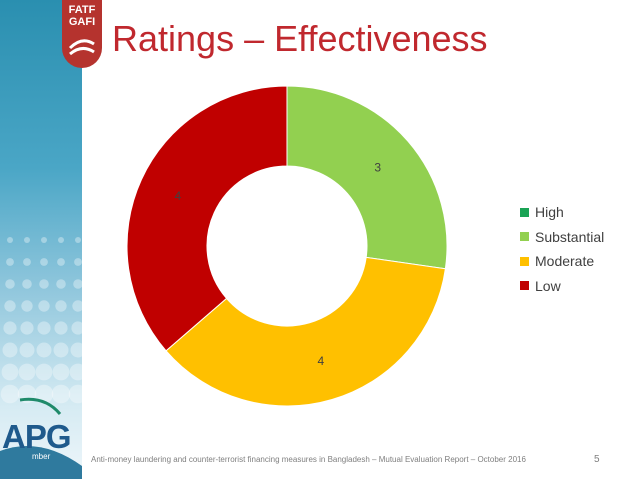 The height and width of the screenshot is (479, 638). What do you see at coordinates (82, 22) in the screenshot?
I see `fatf-logo-line2: GAFI` at bounding box center [82, 22].